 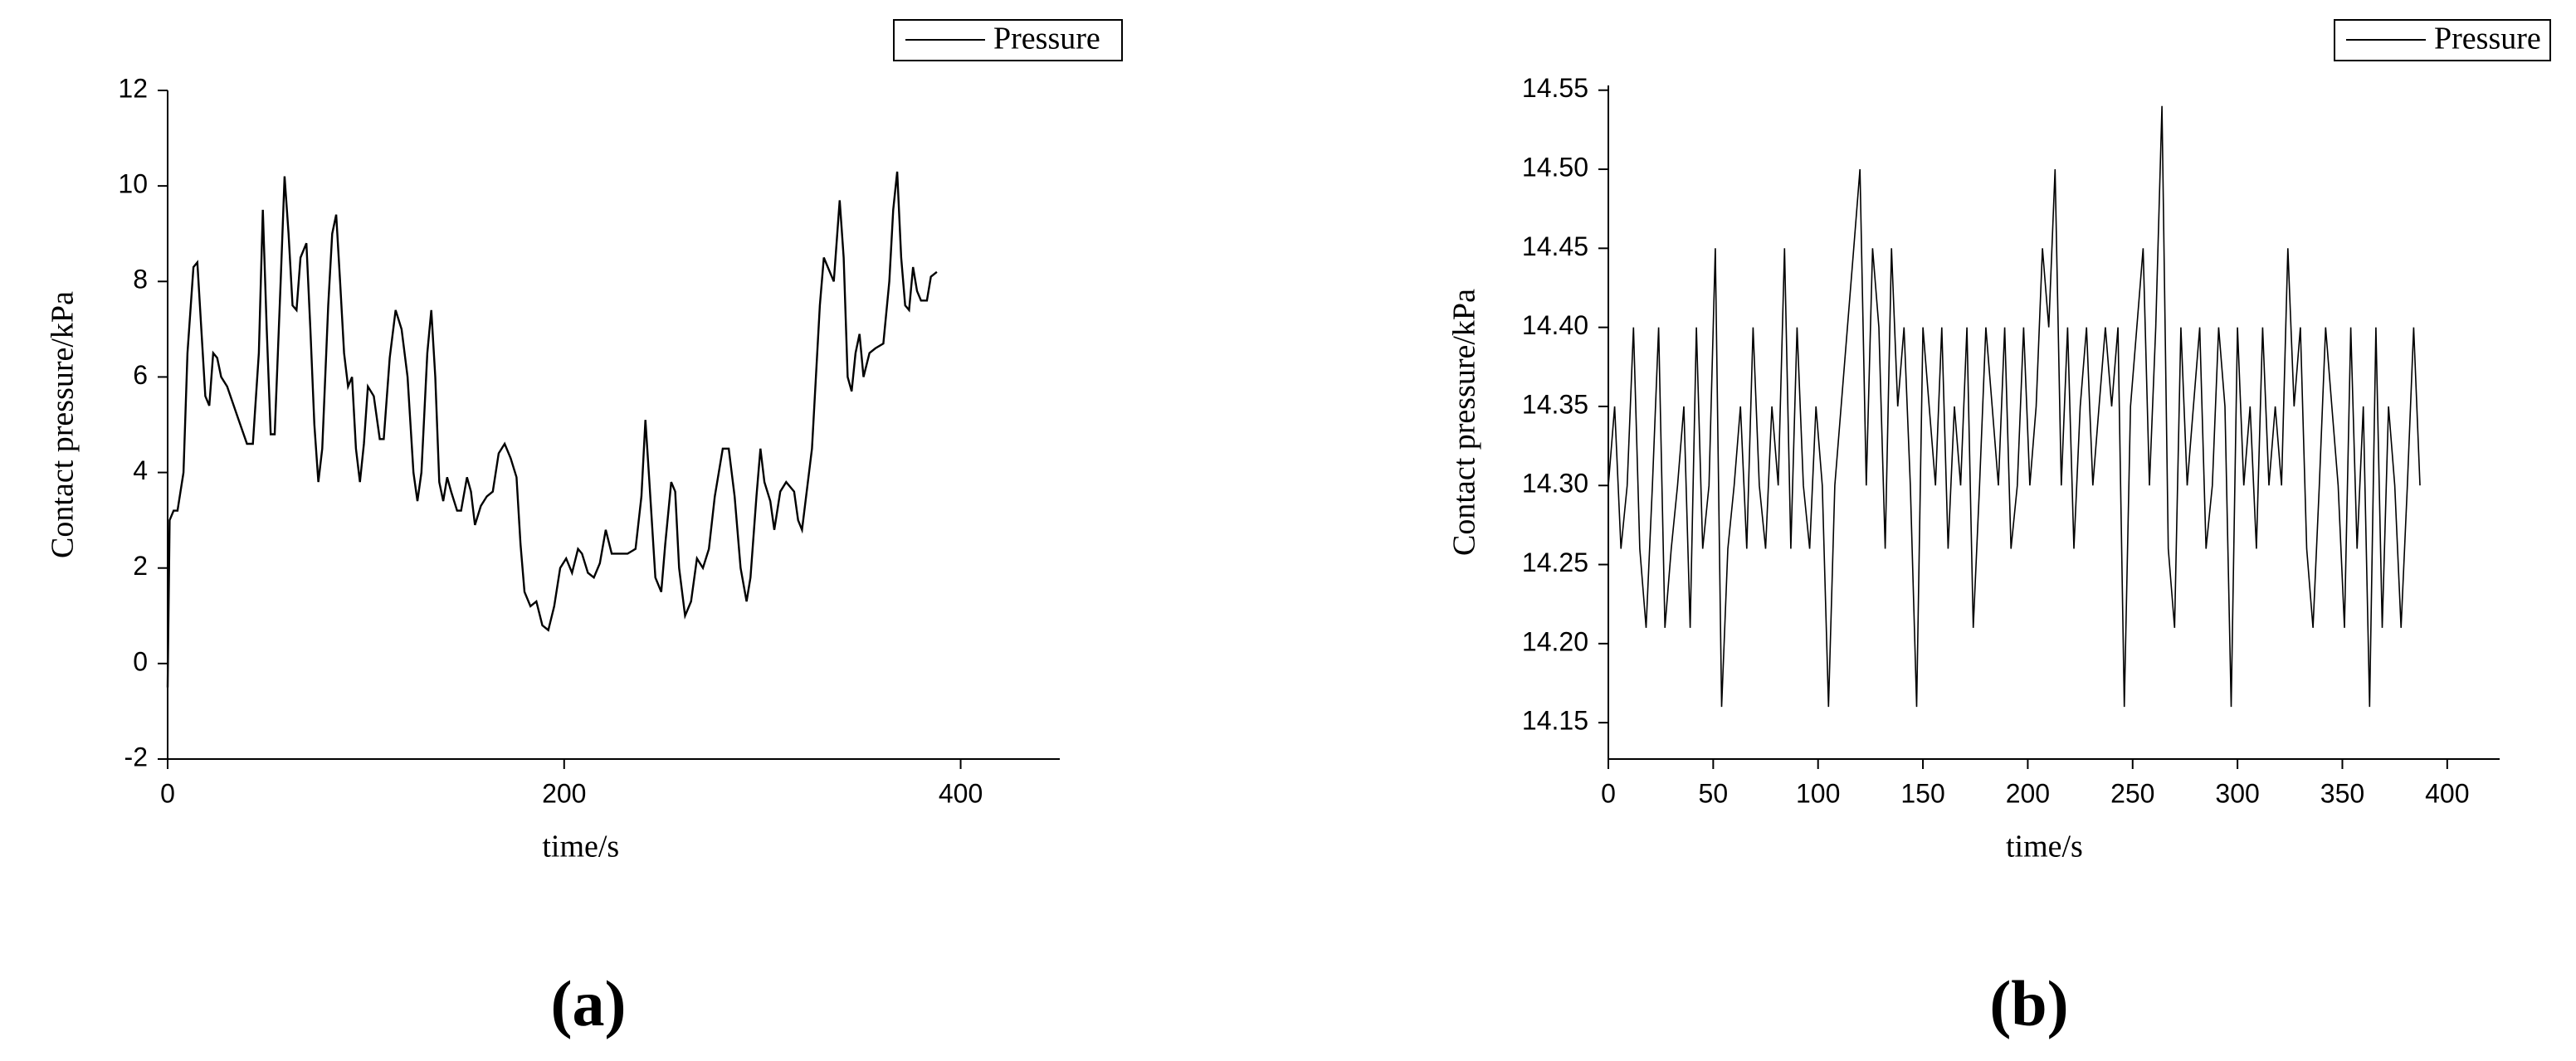 What do you see at coordinates (1555, 325) in the screenshot?
I see `y-tick-label: 14.40` at bounding box center [1555, 325].